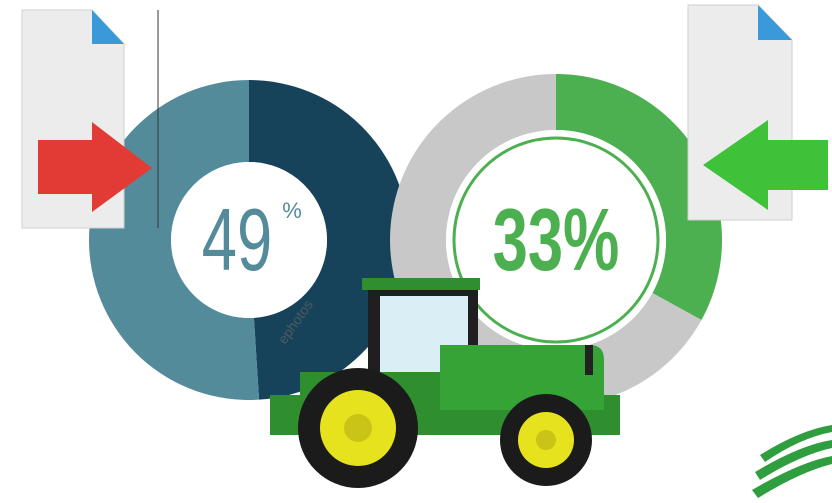 This screenshot has width=832, height=503. What do you see at coordinates (757, 112) in the screenshot?
I see `export-file-icon` at bounding box center [757, 112].